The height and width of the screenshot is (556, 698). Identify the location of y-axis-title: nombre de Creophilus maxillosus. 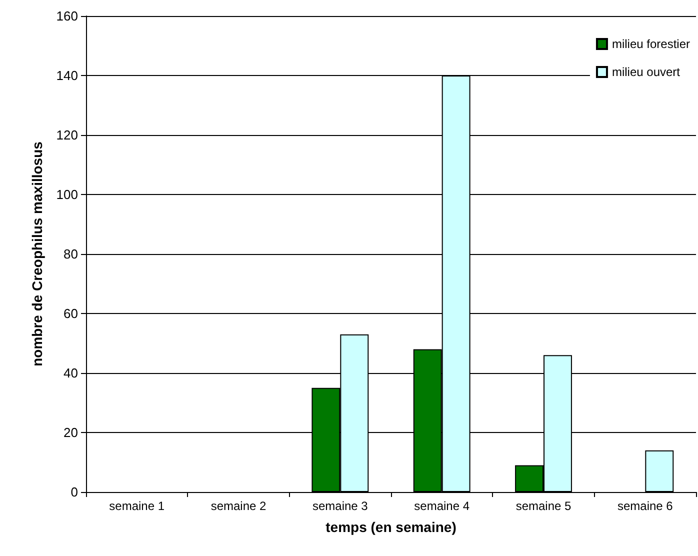
(37, 253).